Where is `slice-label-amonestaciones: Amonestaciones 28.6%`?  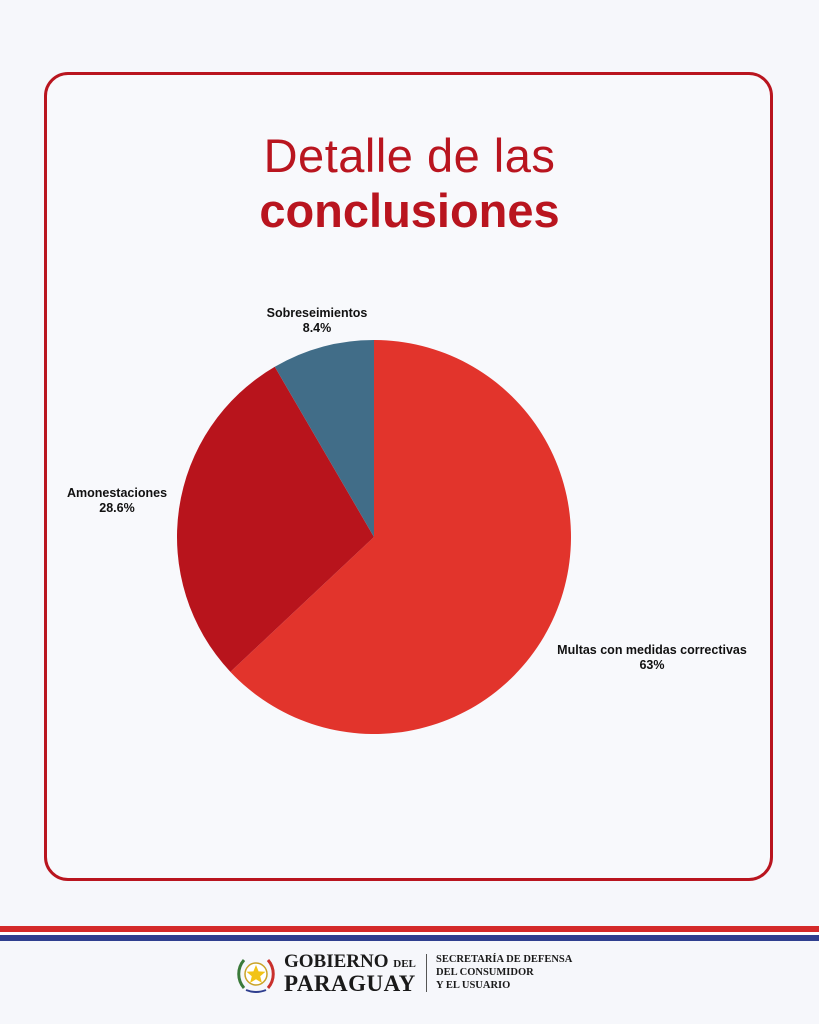
slice-label-amonestaciones: Amonestaciones 28.6% is located at coordinates (117, 500).